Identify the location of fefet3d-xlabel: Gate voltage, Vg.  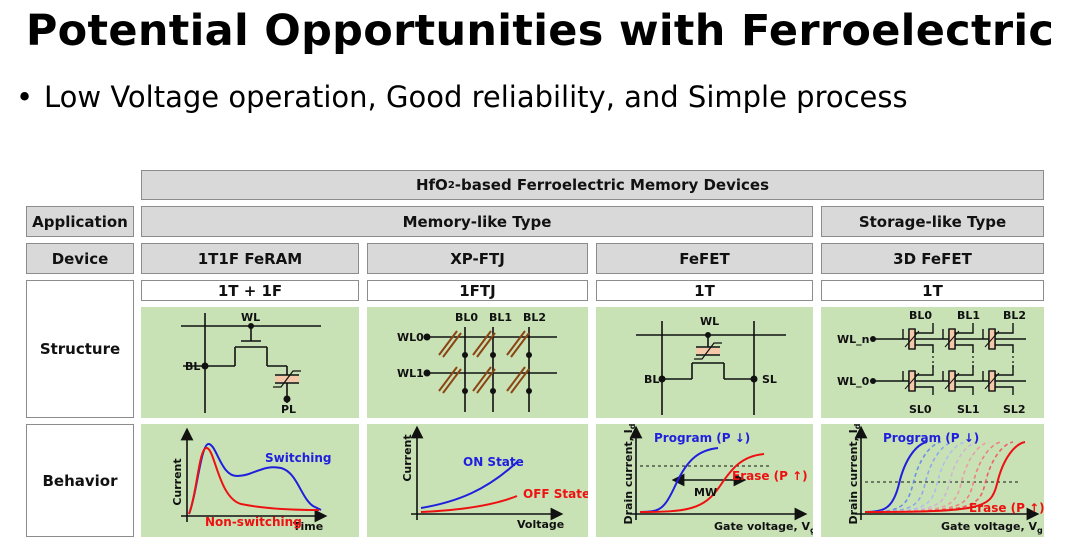
(992, 527).